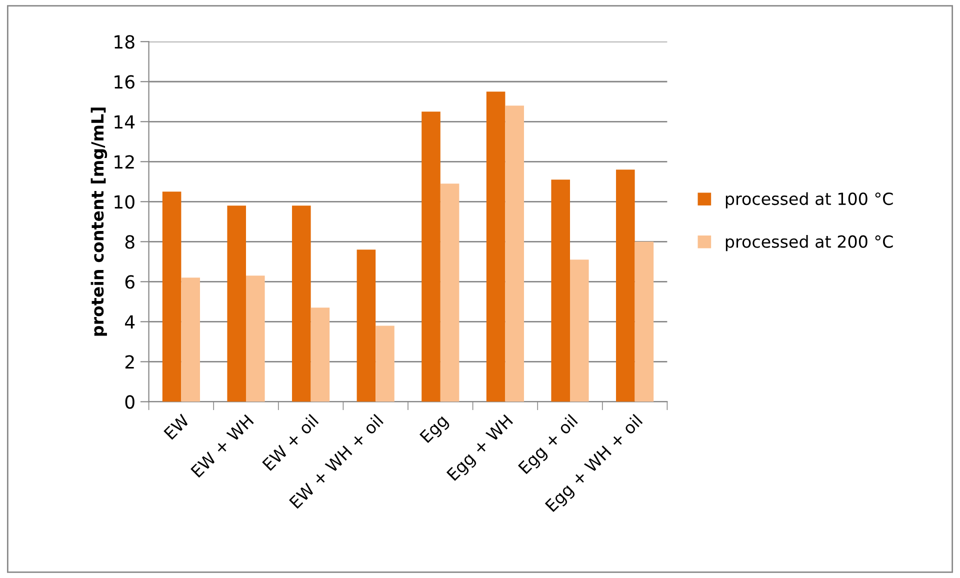  I want to click on legend-label: processed at 100 °C, so click(809, 200).